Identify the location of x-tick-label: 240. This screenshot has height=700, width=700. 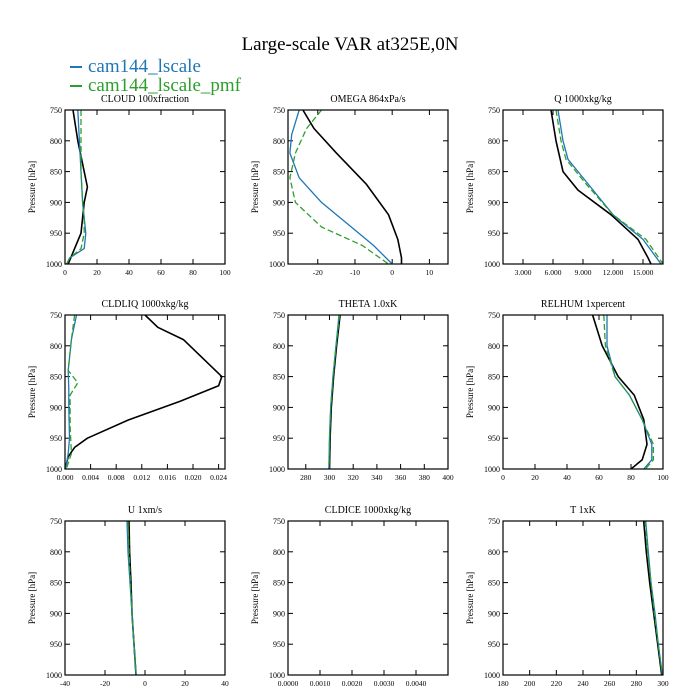
(583, 683).